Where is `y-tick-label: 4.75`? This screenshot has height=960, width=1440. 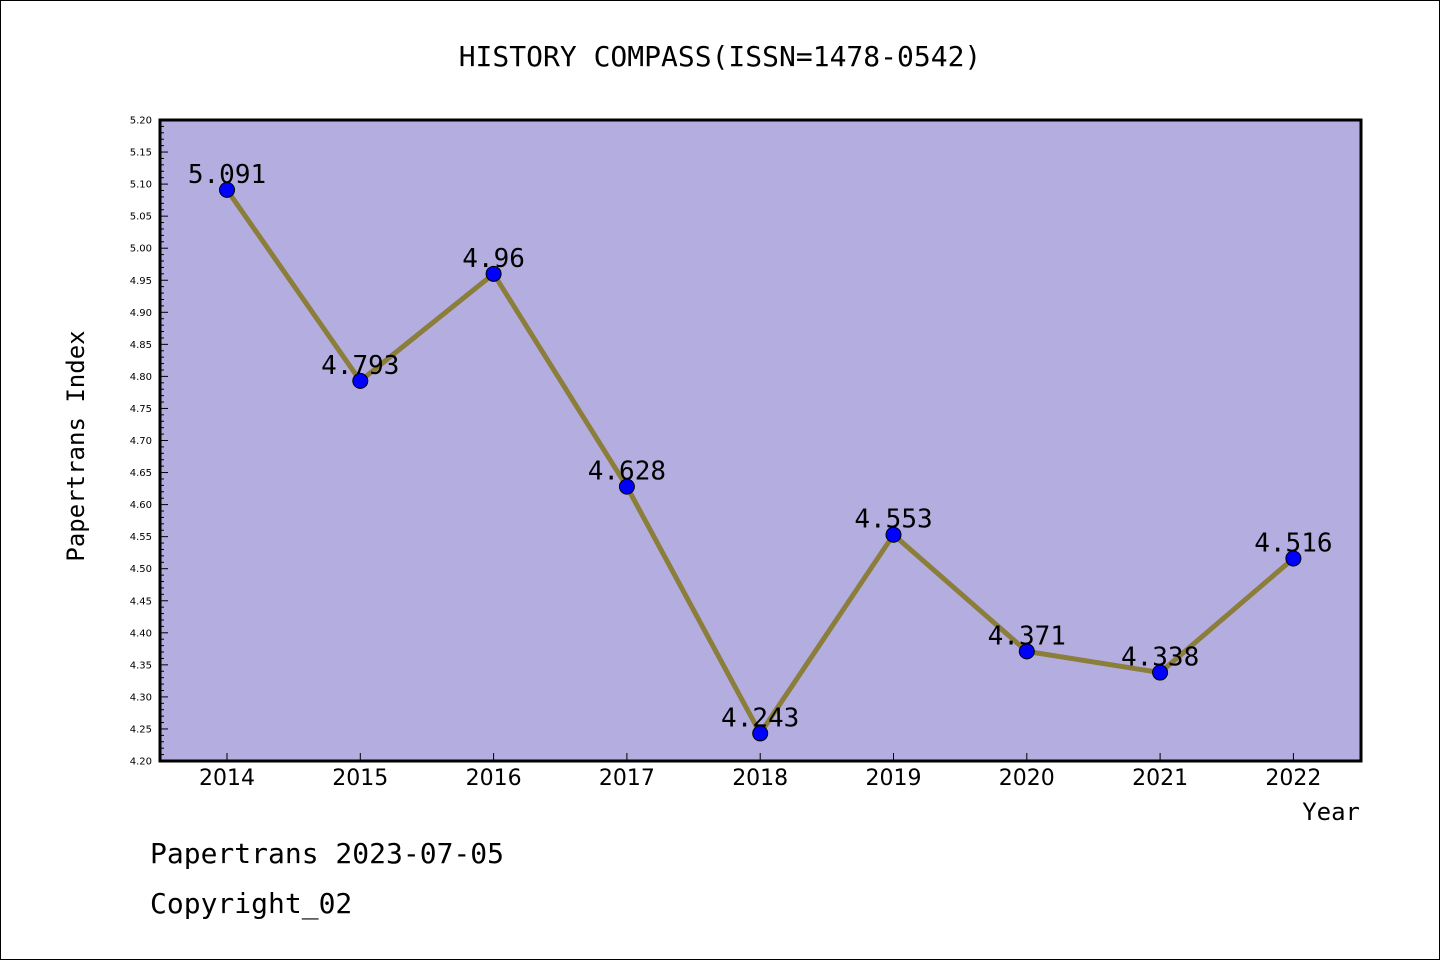
y-tick-label: 4.75 is located at coordinates (141, 409).